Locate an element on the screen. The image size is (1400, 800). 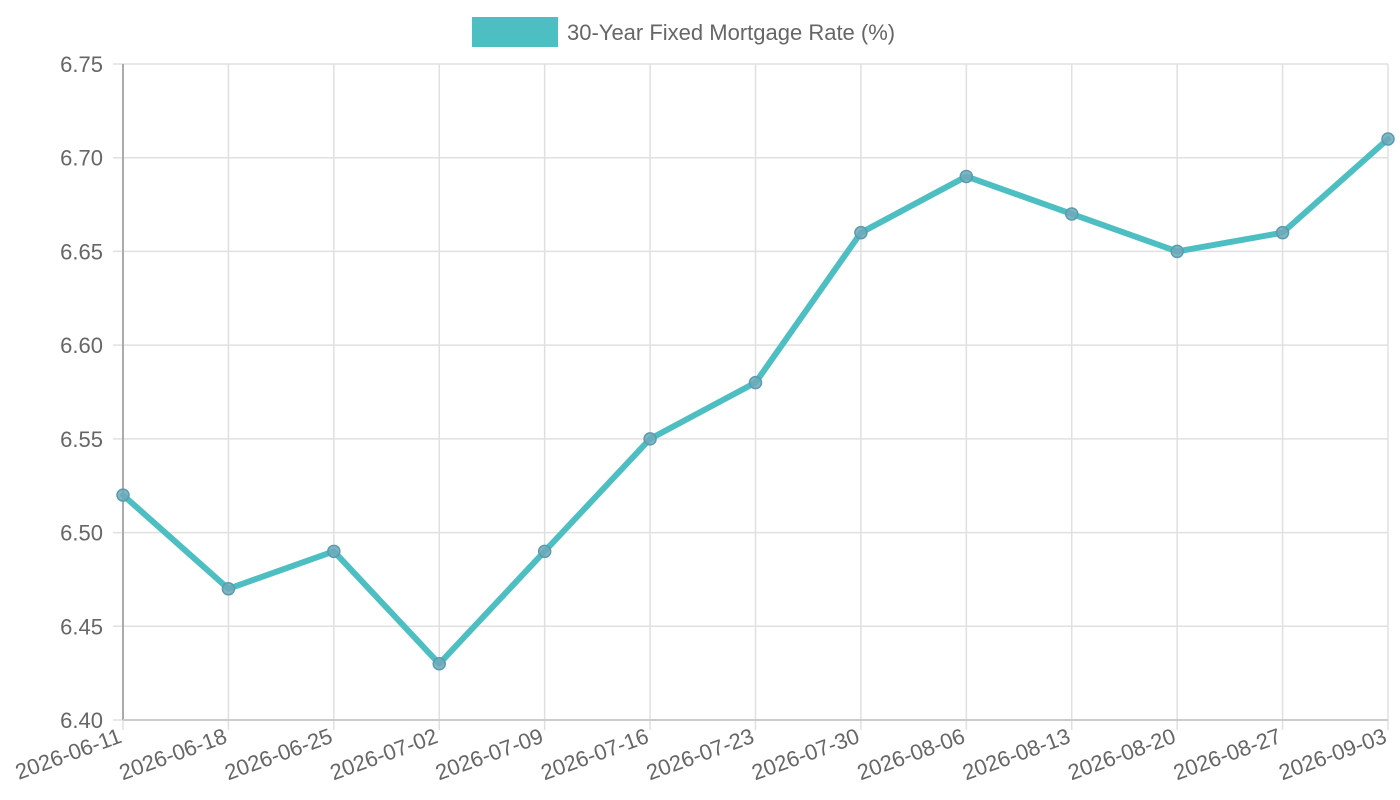
x-tick-label: 2026-06-18 is located at coordinates (173, 754).